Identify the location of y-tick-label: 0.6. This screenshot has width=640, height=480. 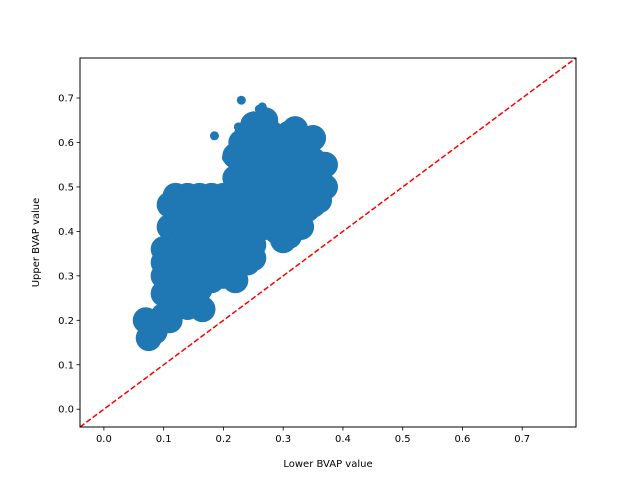
(66, 143).